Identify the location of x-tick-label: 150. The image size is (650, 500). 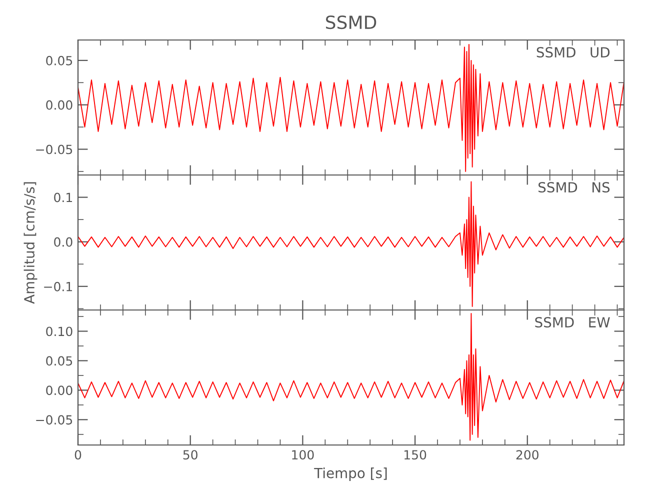
(415, 455).